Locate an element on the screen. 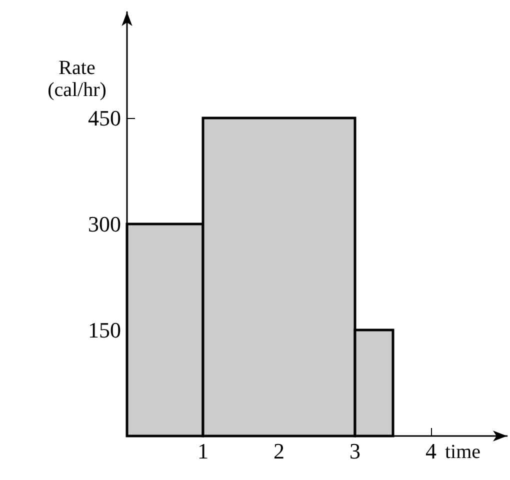 The height and width of the screenshot is (480, 510). x-tick-label: 1 is located at coordinates (203, 451).